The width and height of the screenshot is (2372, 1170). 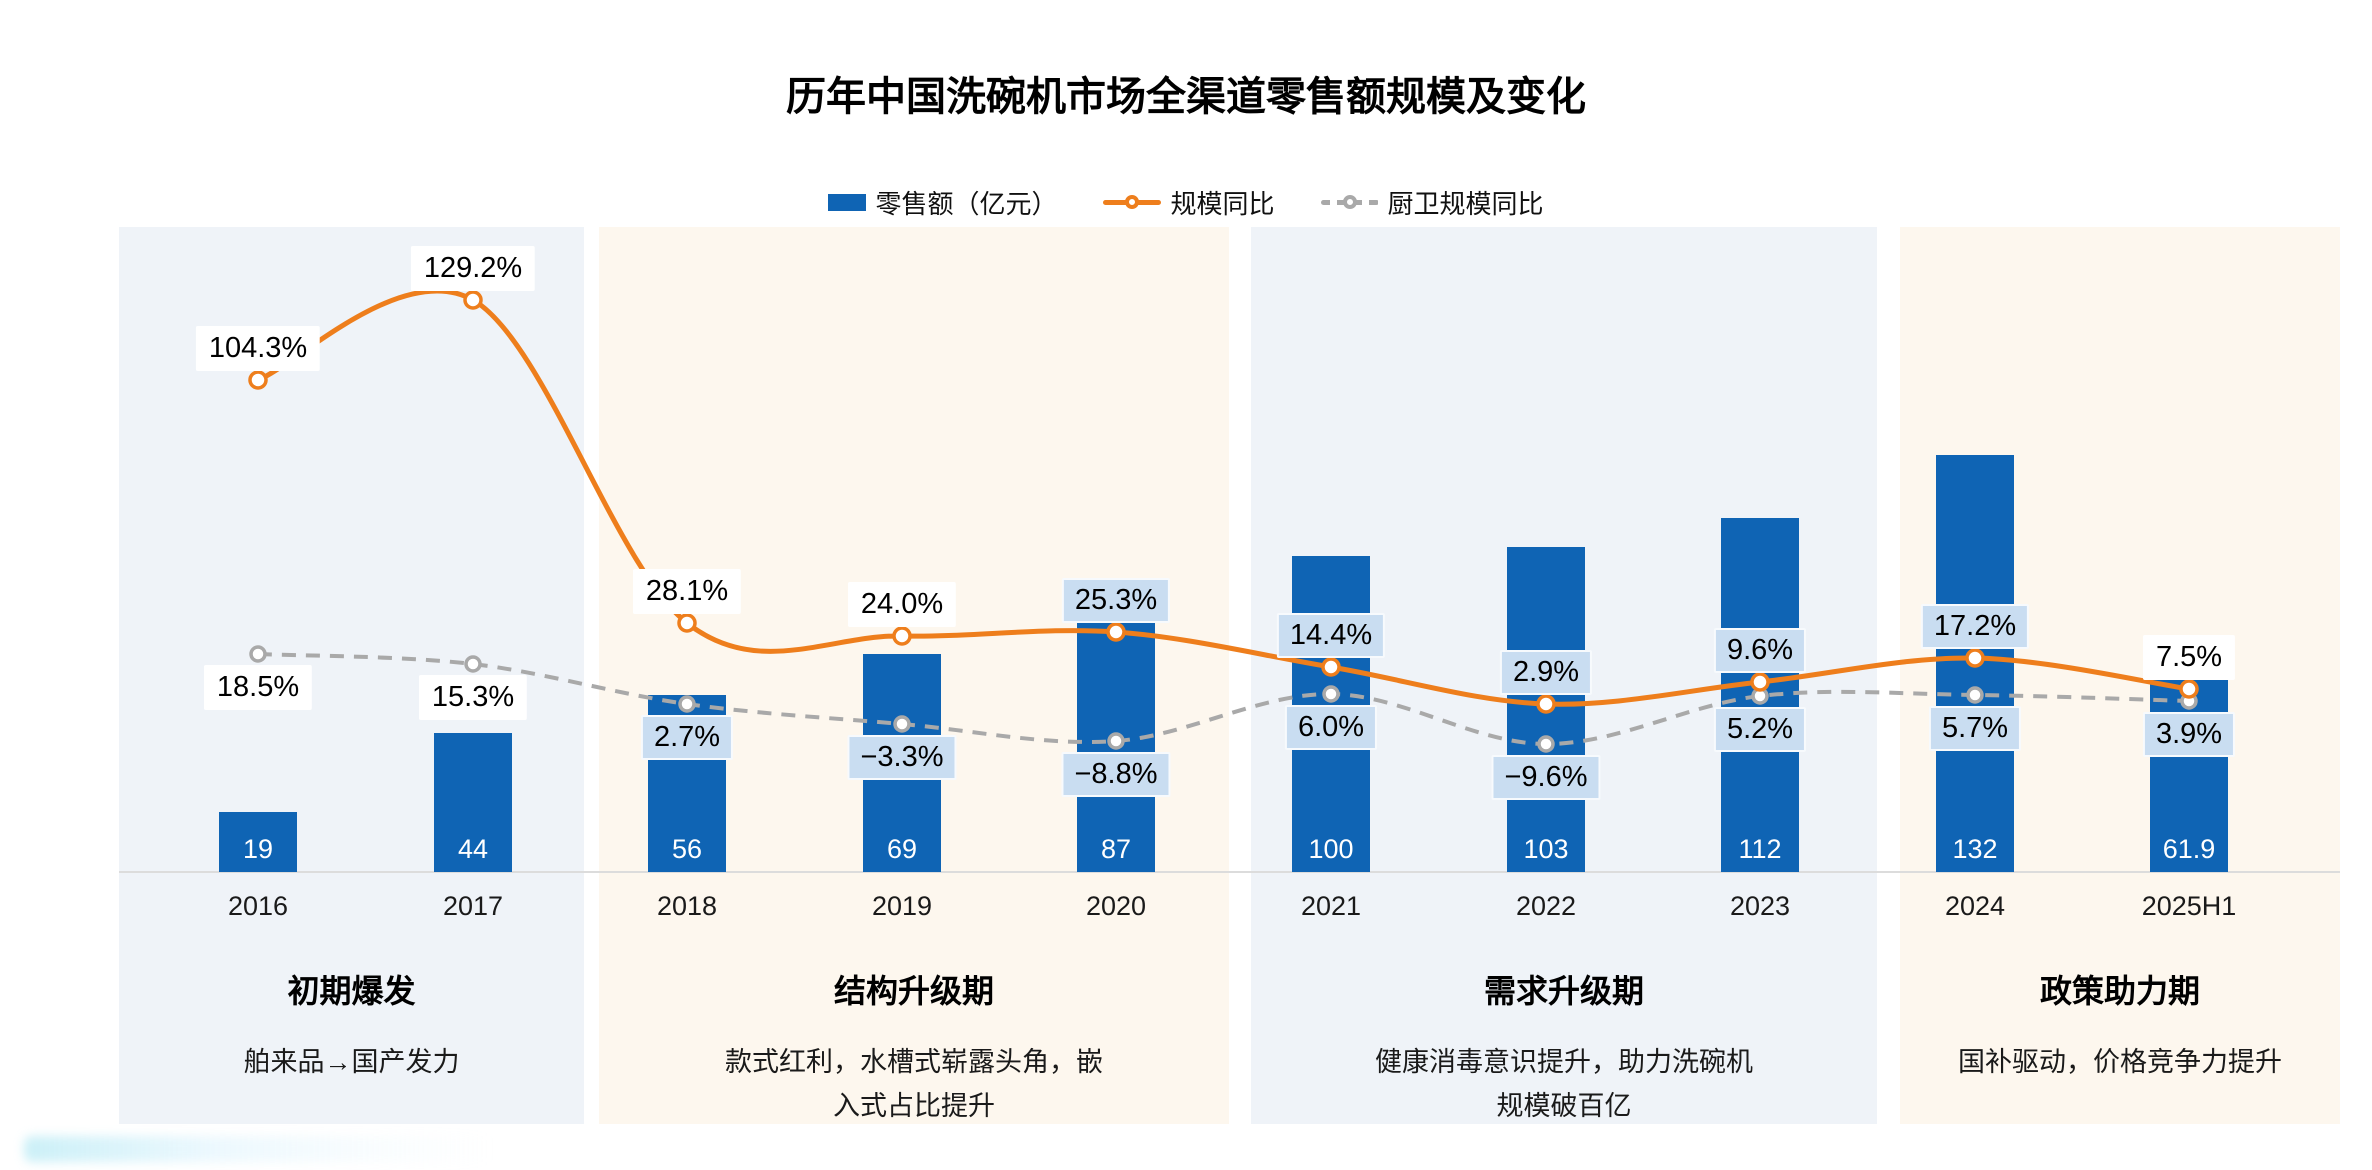 I want to click on phase-desc-4: 国补驱动，价格竞争力提升, so click(x=2120, y=1062).